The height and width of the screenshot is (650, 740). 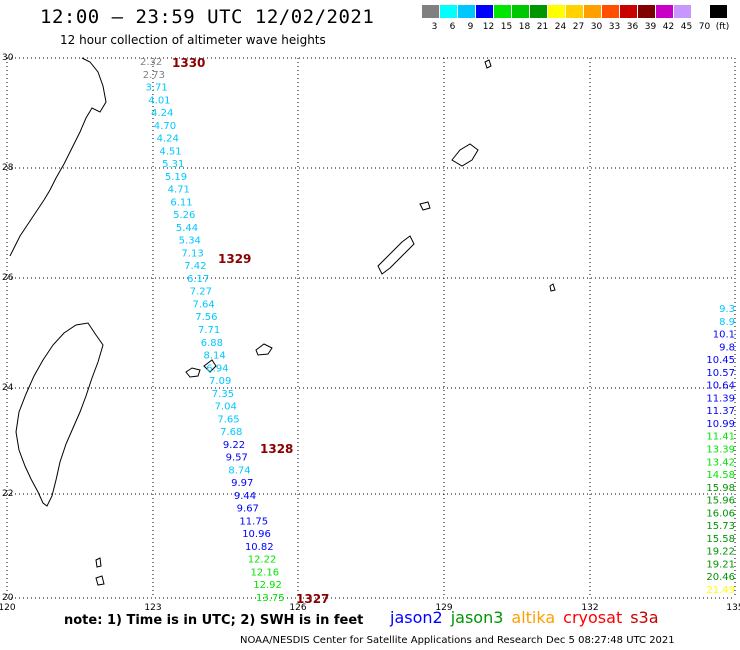 I want to click on wave-height-value: 13.39, so click(x=720, y=450).